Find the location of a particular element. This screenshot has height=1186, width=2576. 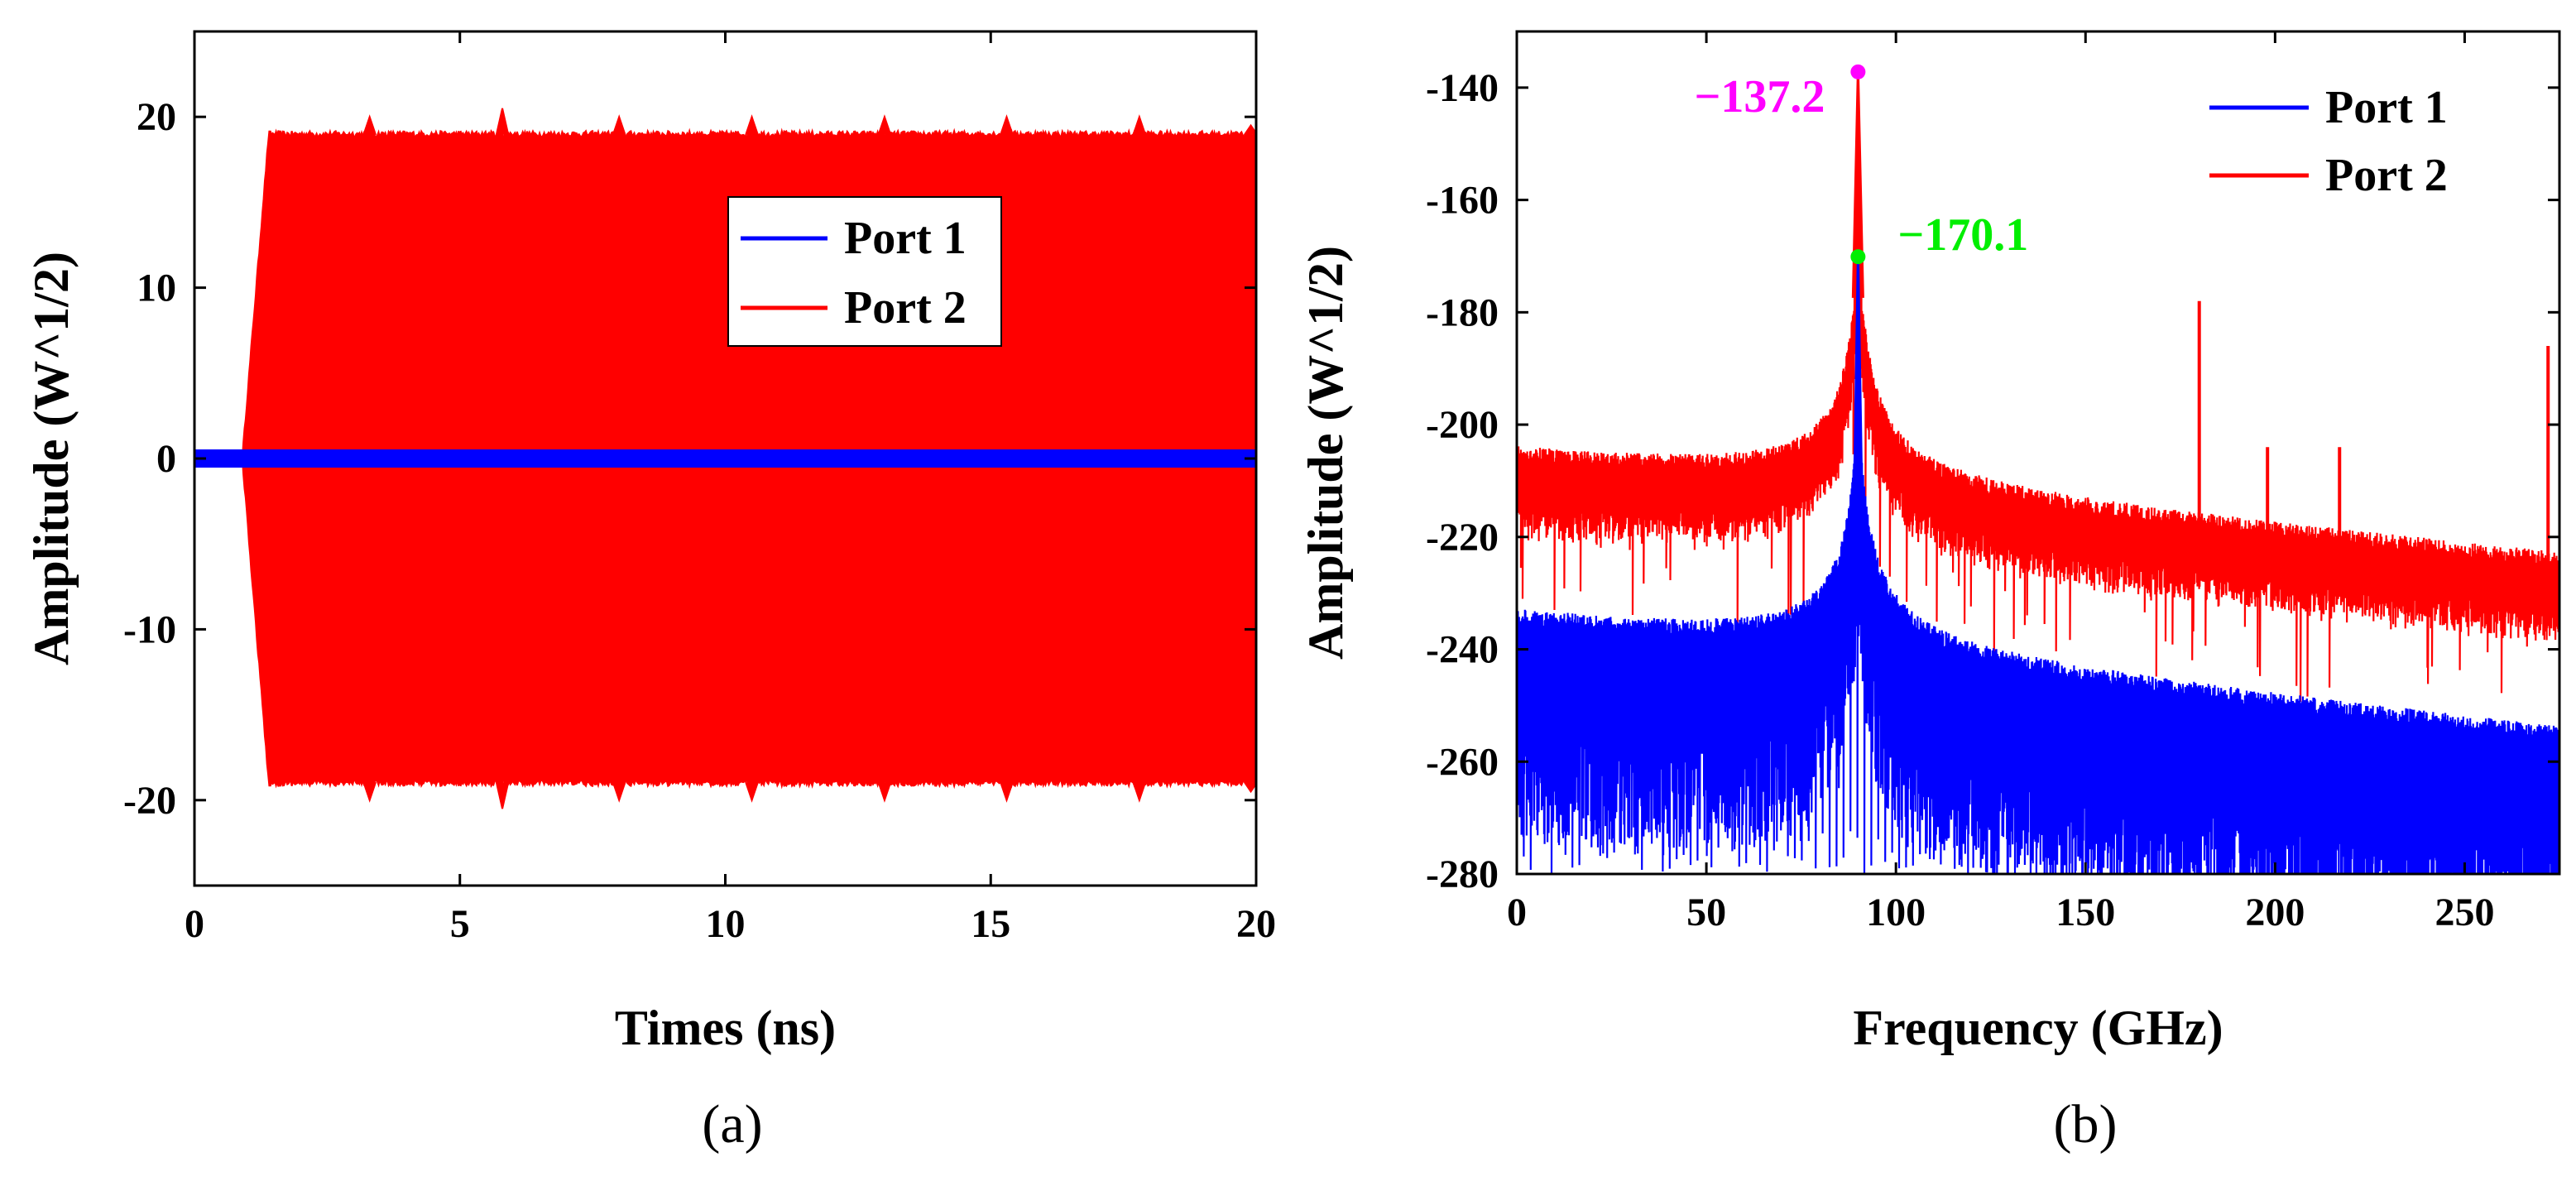

panel-b-x-tick-label: 250 is located at coordinates (2464, 912).